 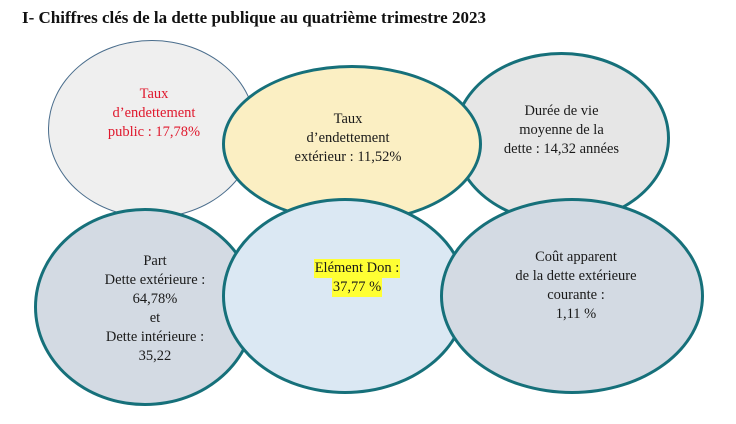 I want to click on ellipse-taux-endettement-exterieur: Taux d’endettement extérieur : 11,52%, so click(x=352, y=144).